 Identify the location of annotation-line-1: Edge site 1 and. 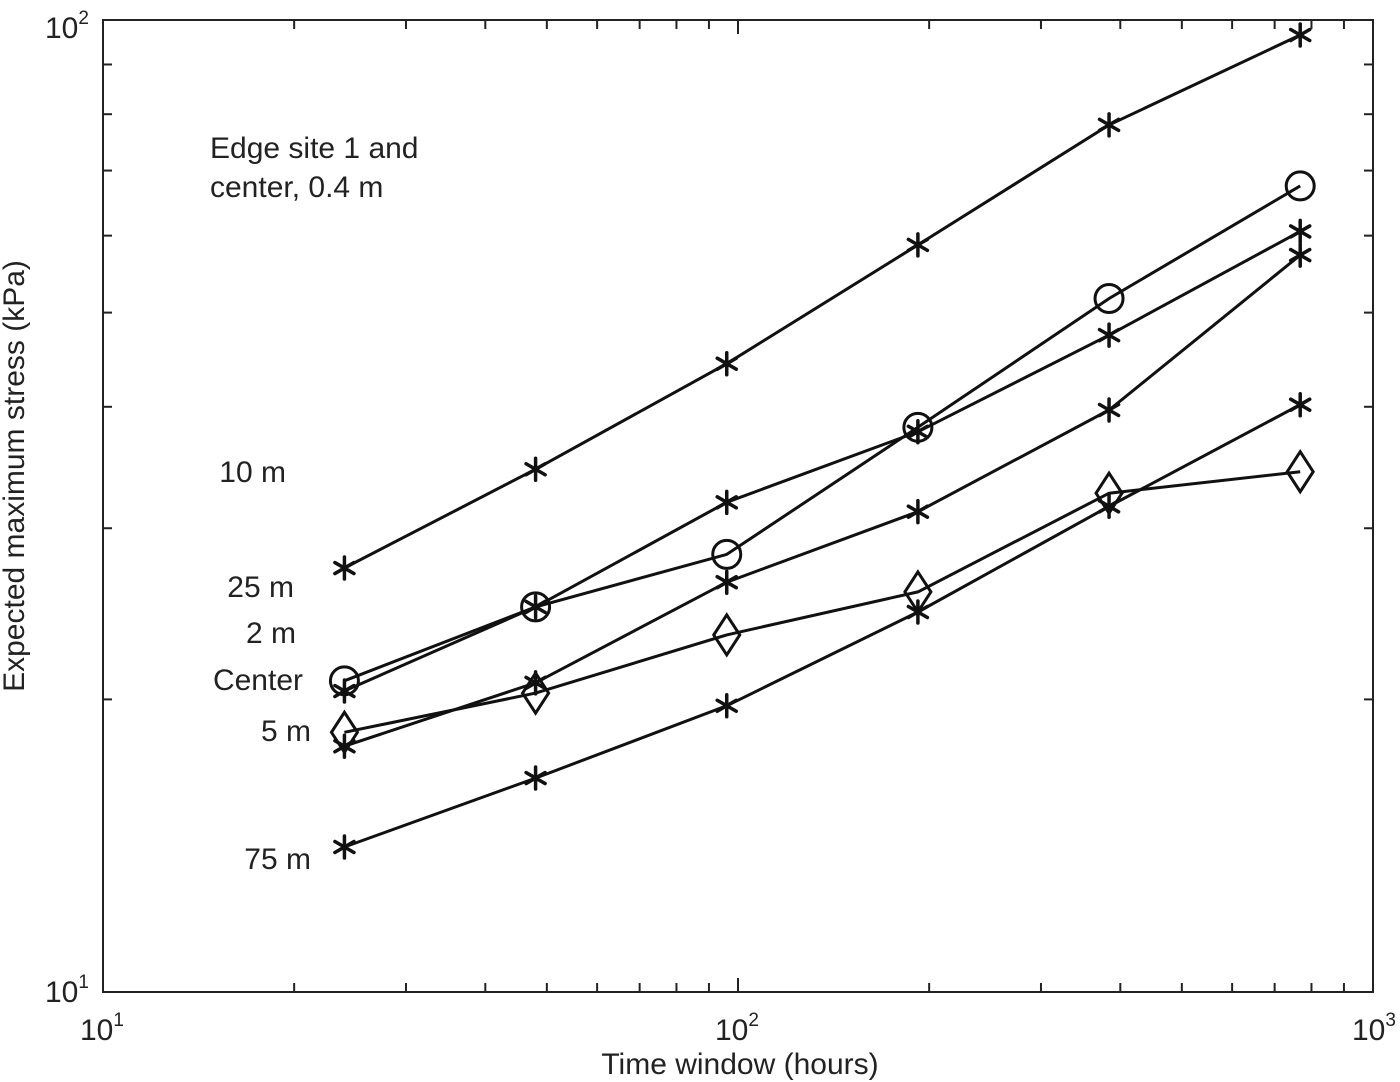
(314, 148).